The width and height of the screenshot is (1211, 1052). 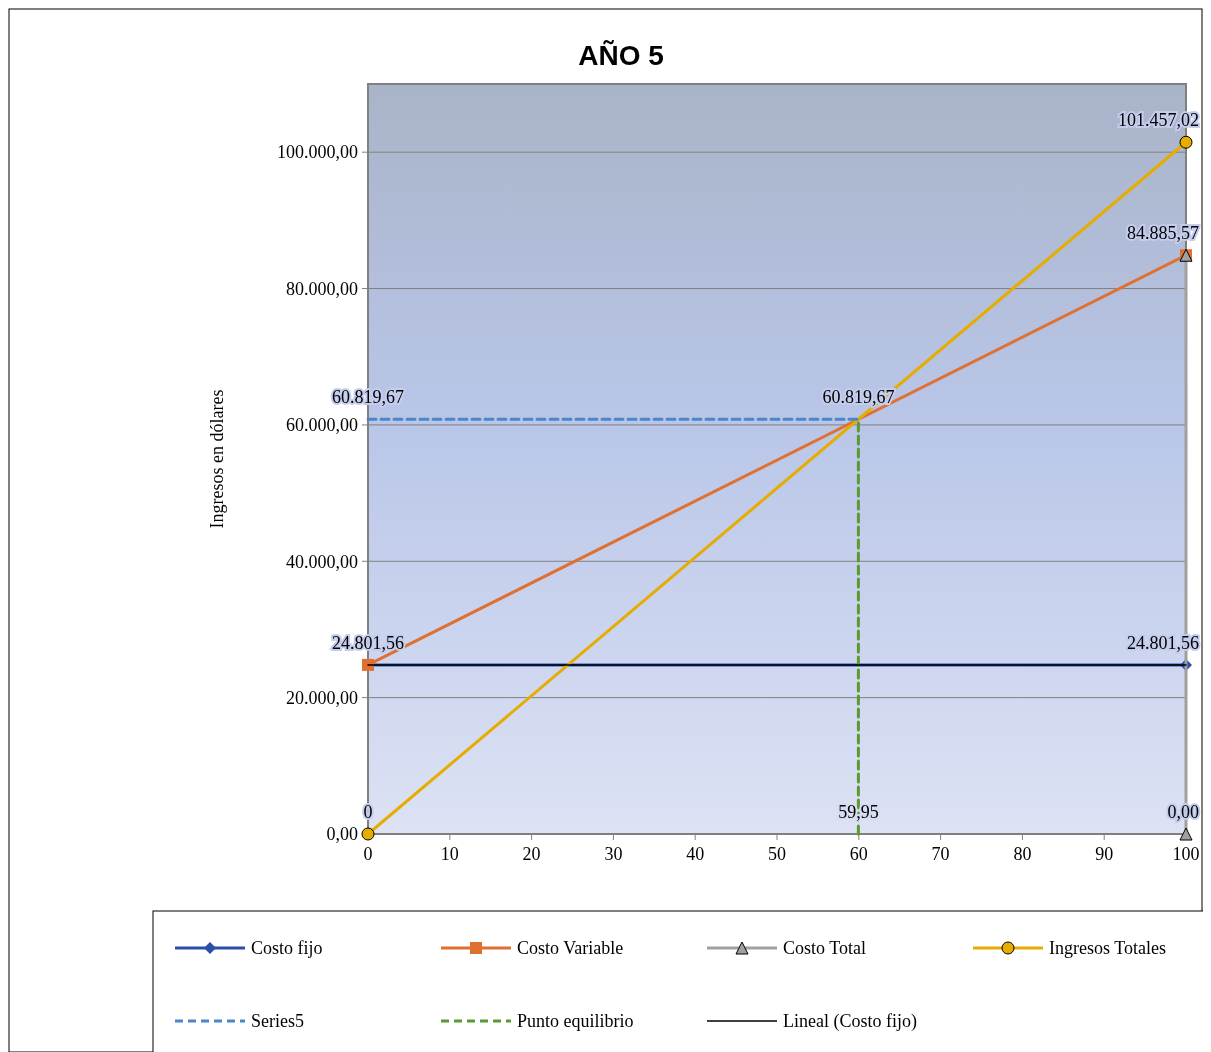 I want to click on chart-title: AÑO 5, so click(x=621, y=55).